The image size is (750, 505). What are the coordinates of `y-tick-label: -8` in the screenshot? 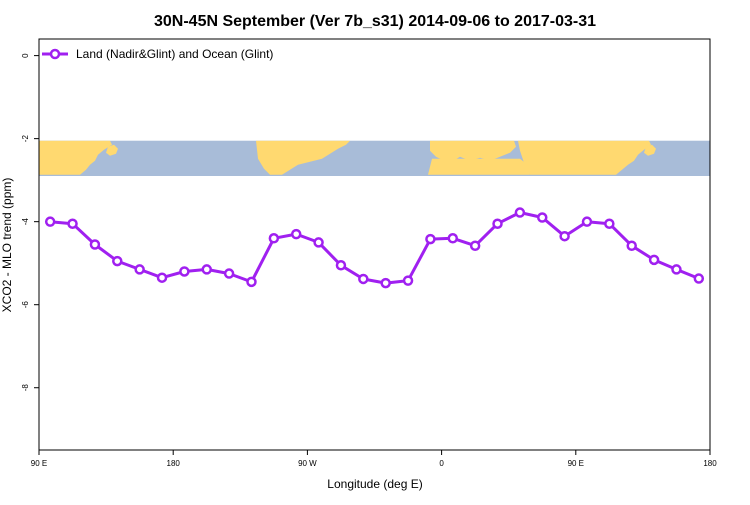 It's located at (25, 388).